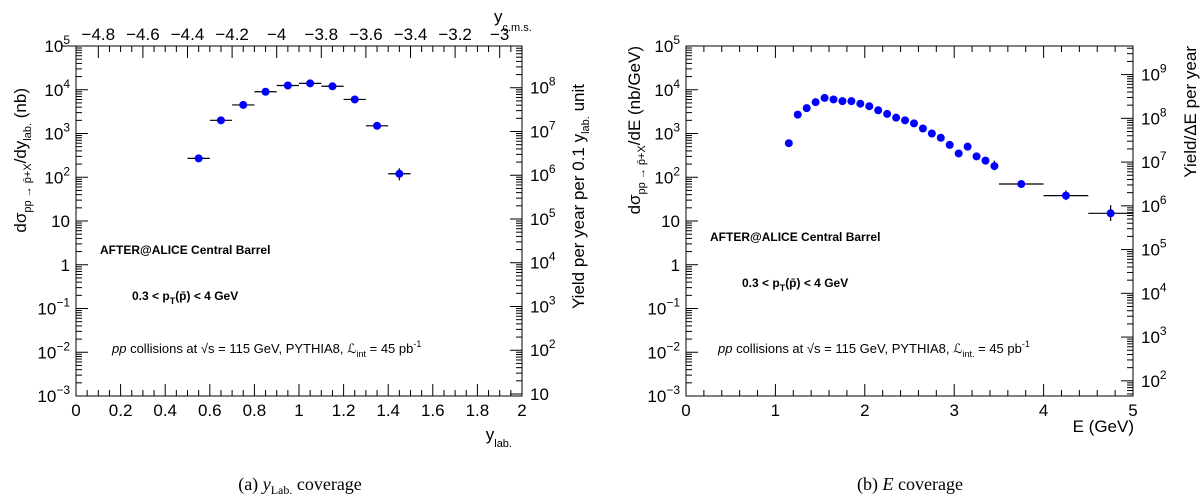 This screenshot has height=499, width=1202. I want to click on y-axis-label: dσpp → p̄+X/dE (nb/GeV), so click(636, 130).